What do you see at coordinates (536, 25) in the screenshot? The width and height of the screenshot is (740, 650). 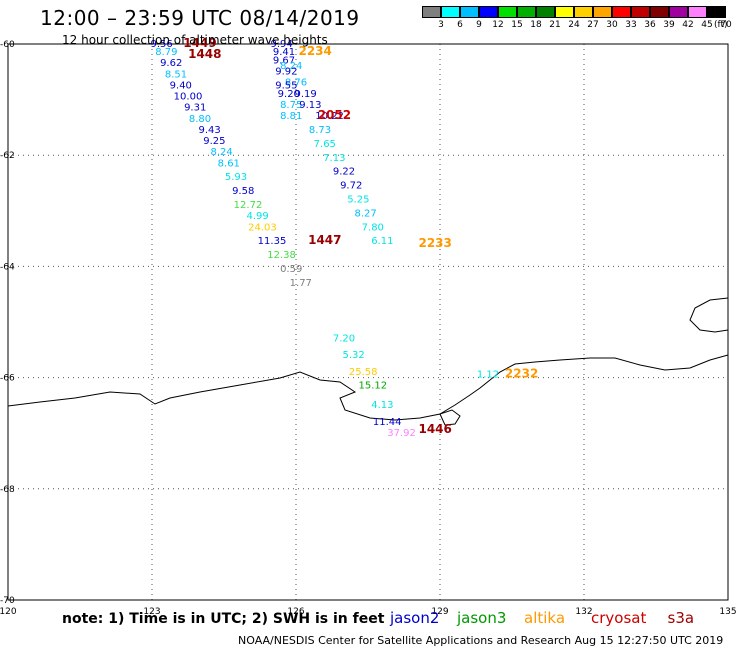 I see `colorbar-label: 18` at bounding box center [536, 25].